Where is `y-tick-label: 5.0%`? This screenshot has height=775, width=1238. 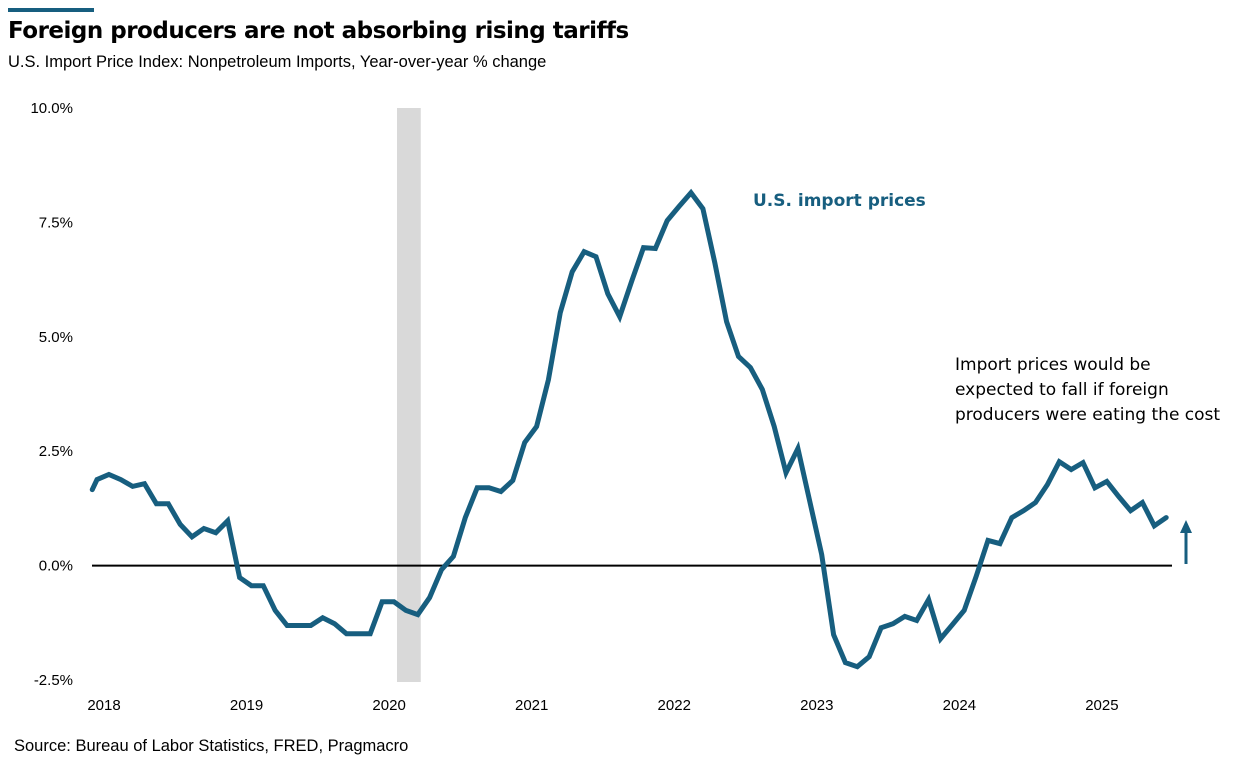
y-tick-label: 5.0% is located at coordinates (56, 337).